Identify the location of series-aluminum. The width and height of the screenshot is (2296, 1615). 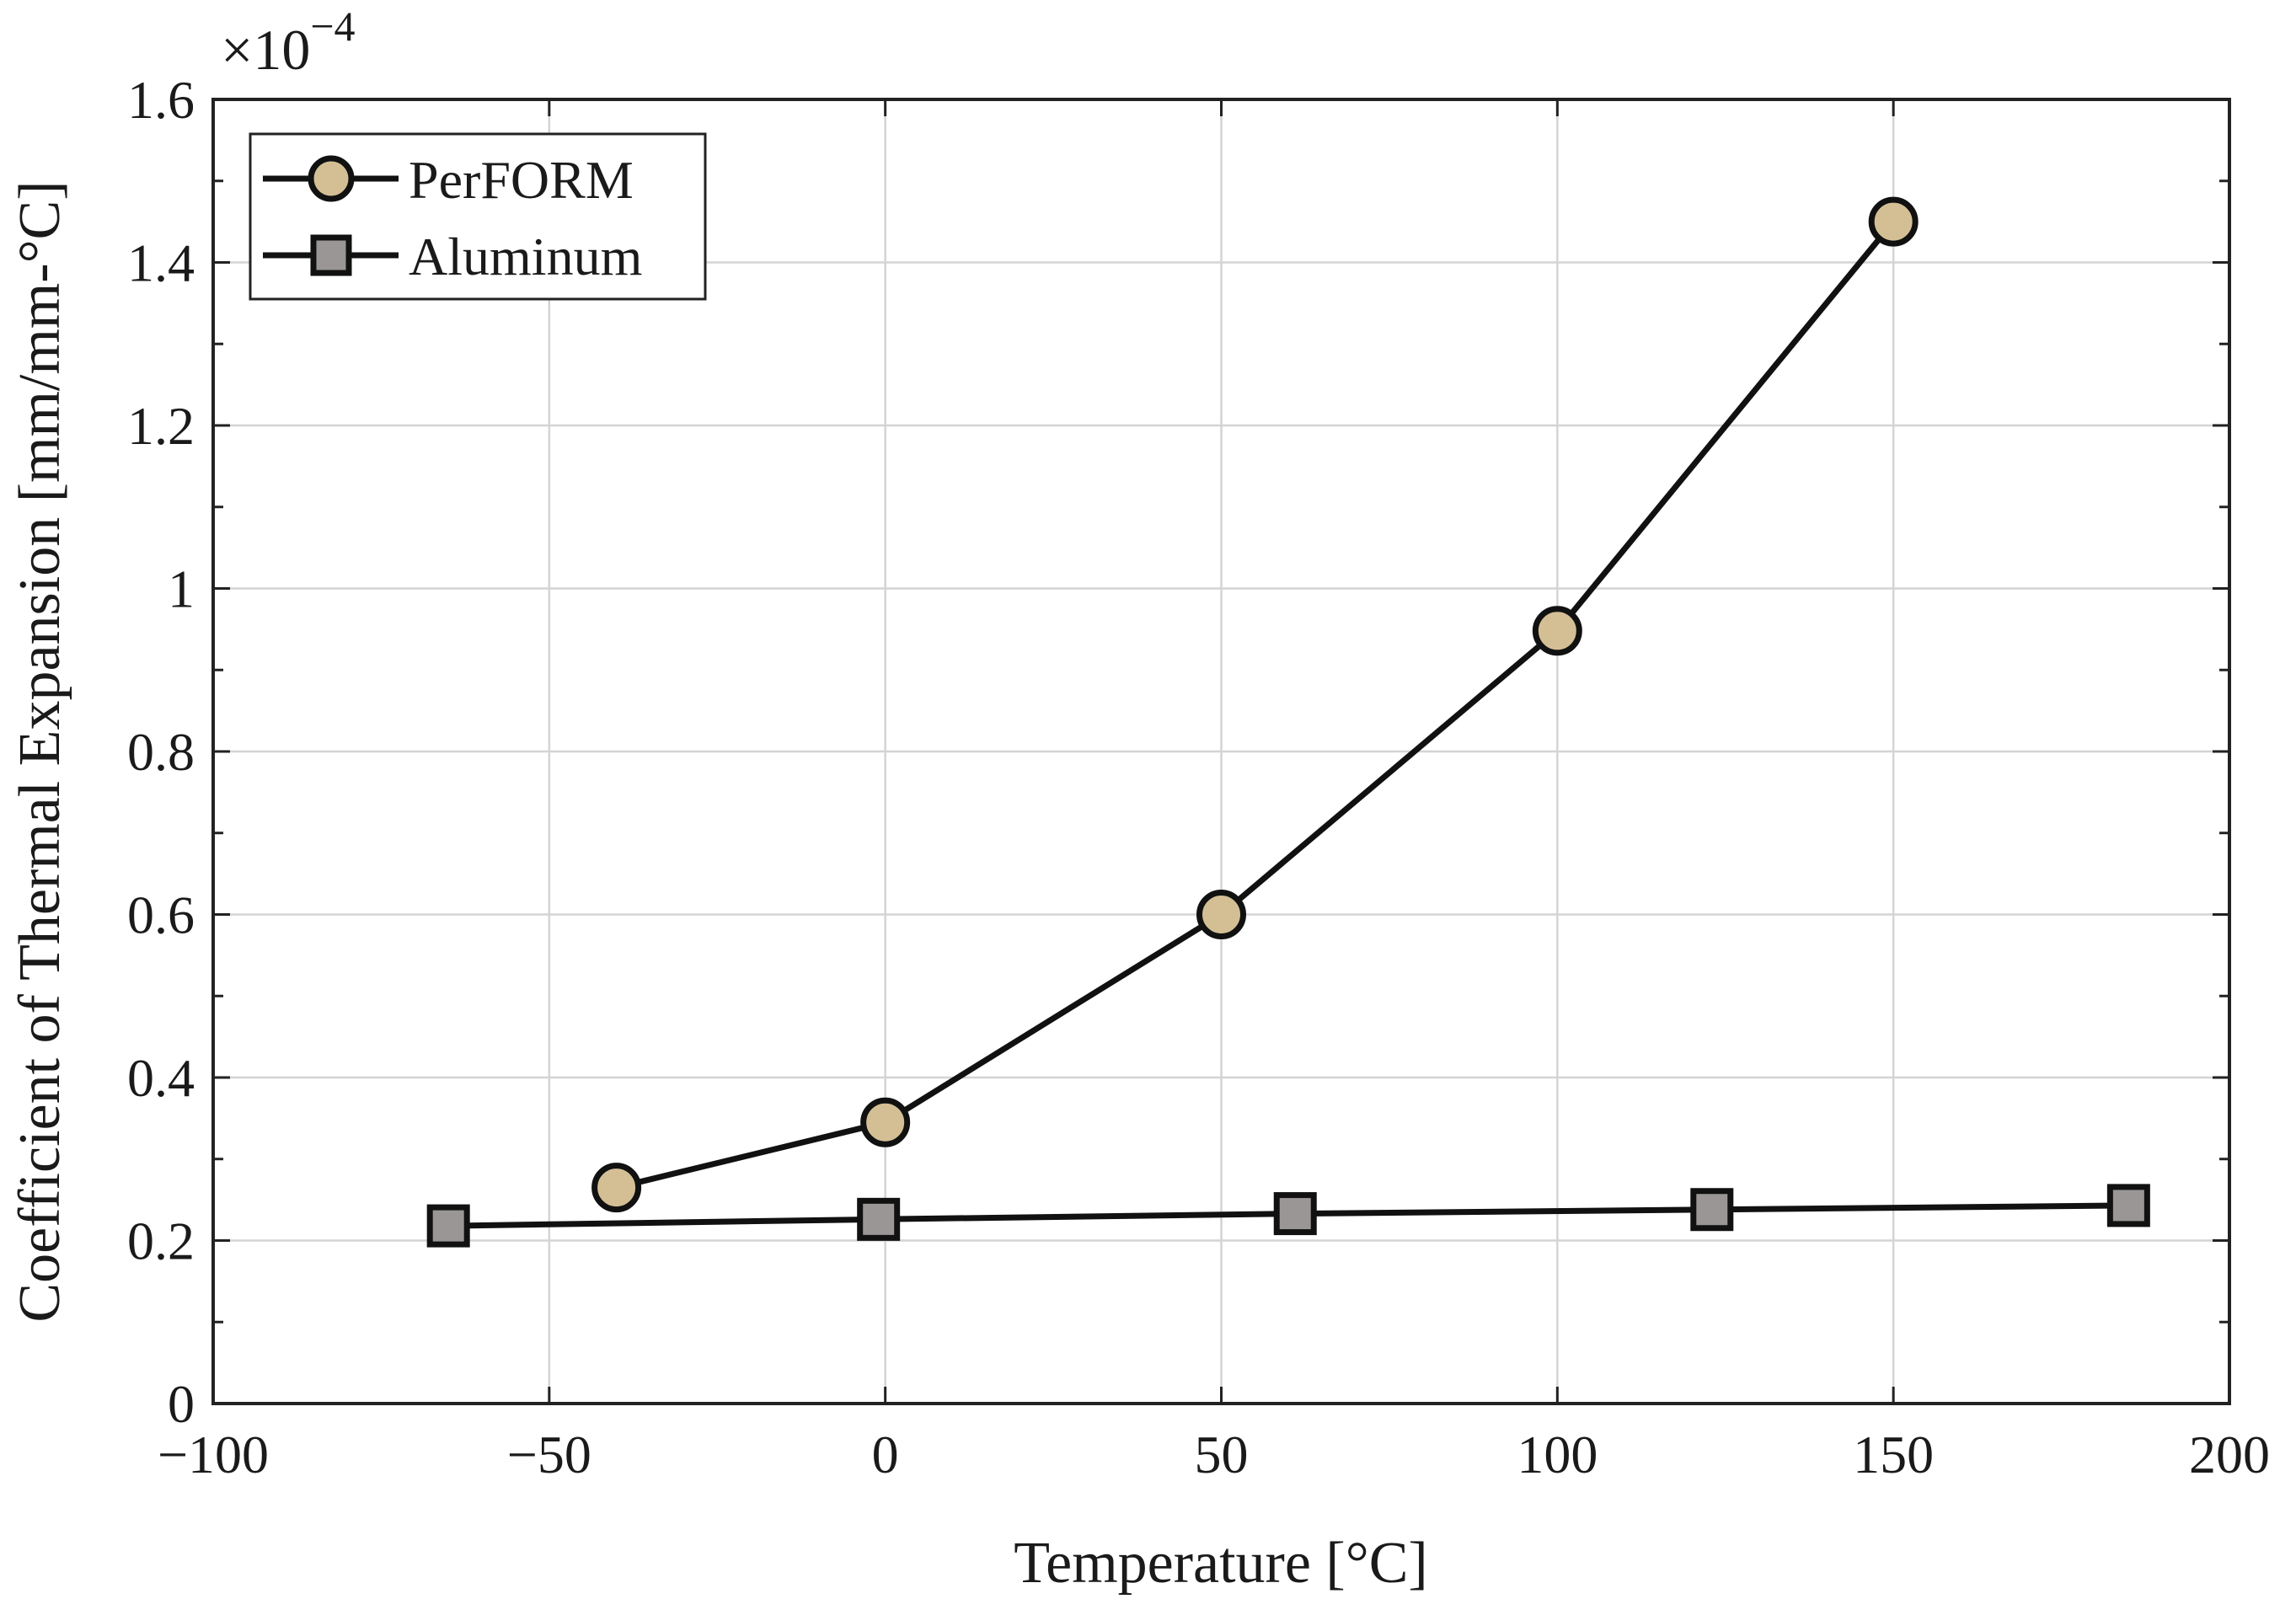
(1288, 1216).